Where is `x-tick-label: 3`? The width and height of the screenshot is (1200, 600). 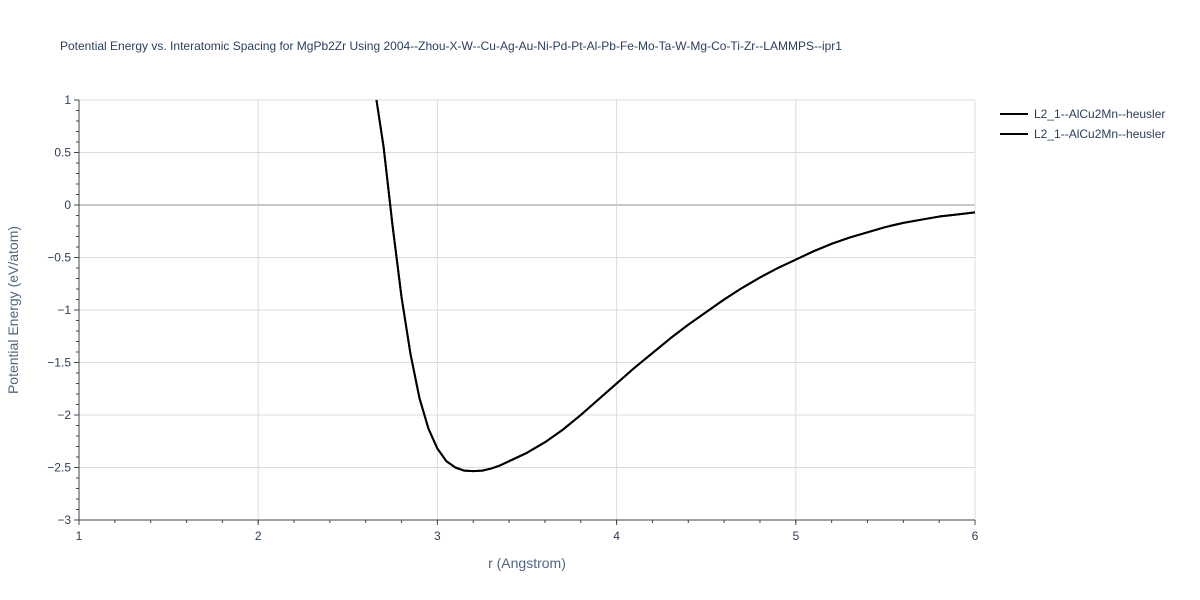 x-tick-label: 3 is located at coordinates (437, 536).